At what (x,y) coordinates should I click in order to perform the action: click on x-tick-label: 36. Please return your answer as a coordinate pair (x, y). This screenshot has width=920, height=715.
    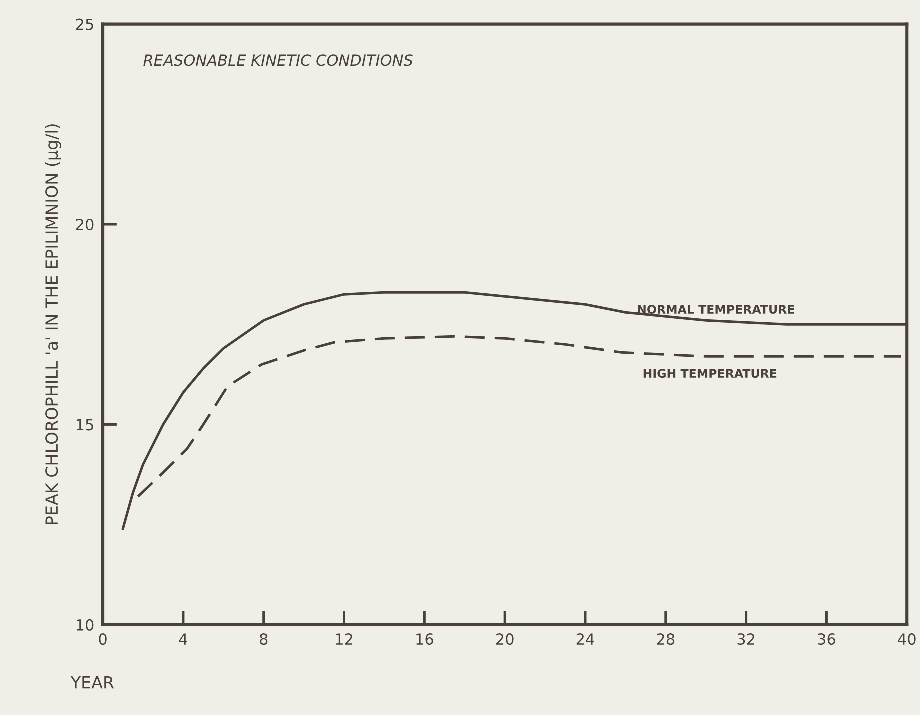
    Looking at the image, I should click on (827, 640).